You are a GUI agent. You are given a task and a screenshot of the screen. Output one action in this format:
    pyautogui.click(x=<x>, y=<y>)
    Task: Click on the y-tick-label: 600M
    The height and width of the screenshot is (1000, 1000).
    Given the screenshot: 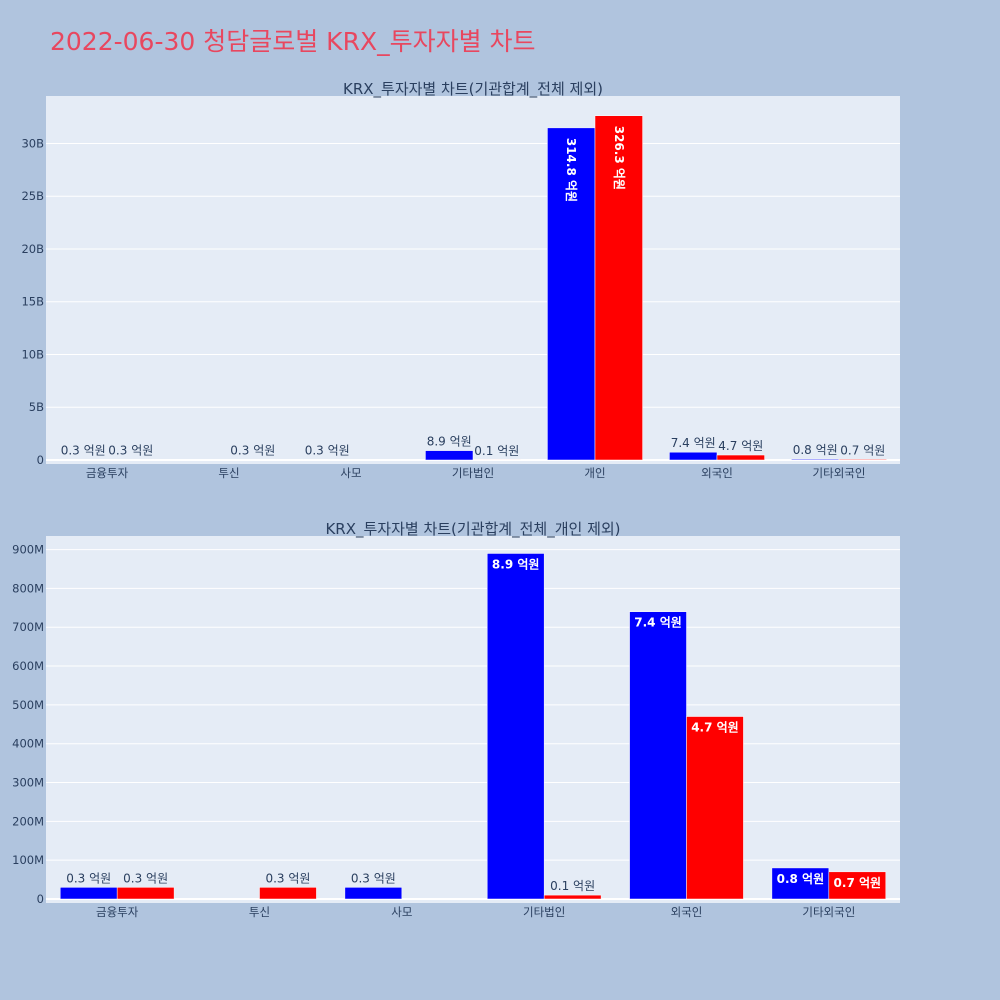 What is the action you would take?
    pyautogui.click(x=28, y=666)
    